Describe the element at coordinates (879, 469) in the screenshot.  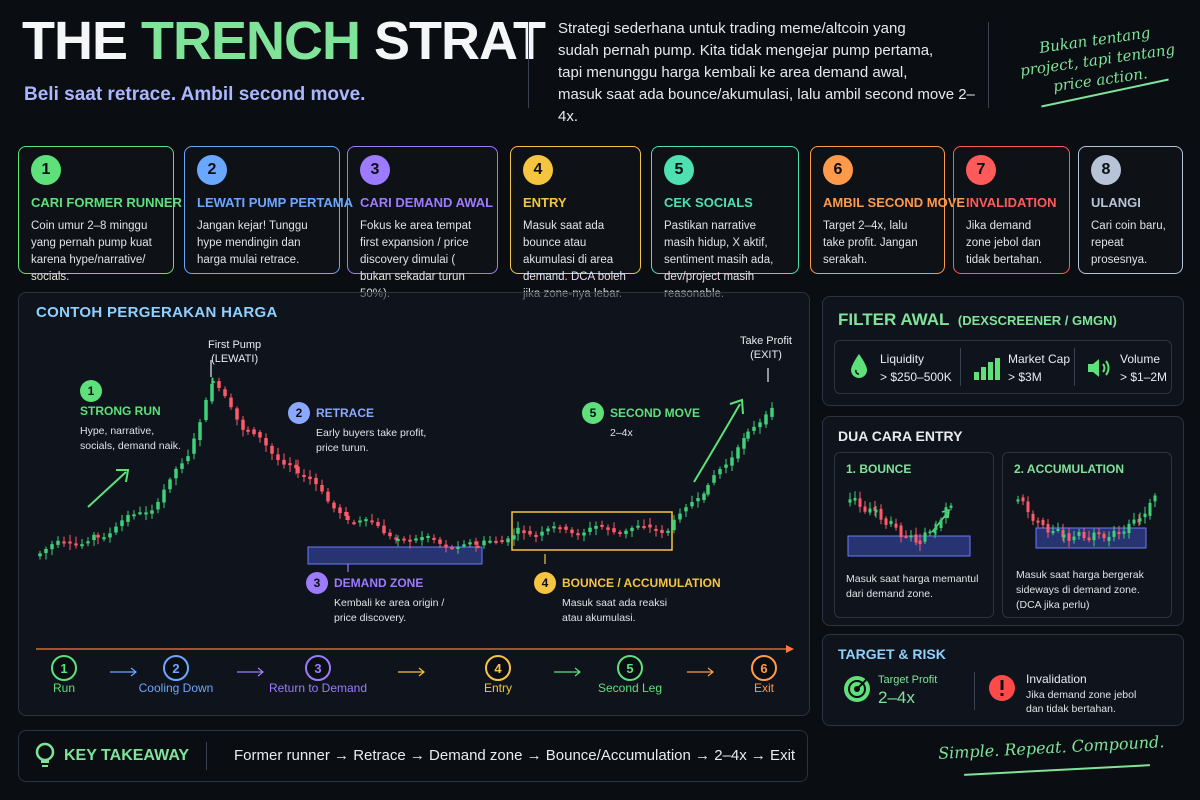
I see `bounce-title: 1. BOUNCE` at that location.